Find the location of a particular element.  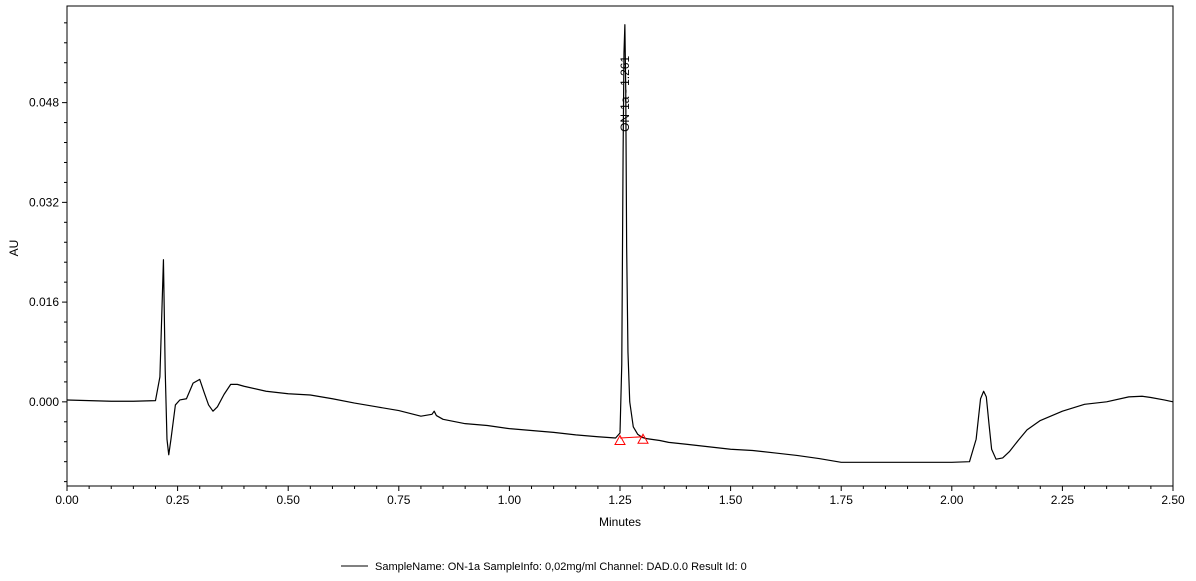

x-tick-label: 1.50 is located at coordinates (731, 500).